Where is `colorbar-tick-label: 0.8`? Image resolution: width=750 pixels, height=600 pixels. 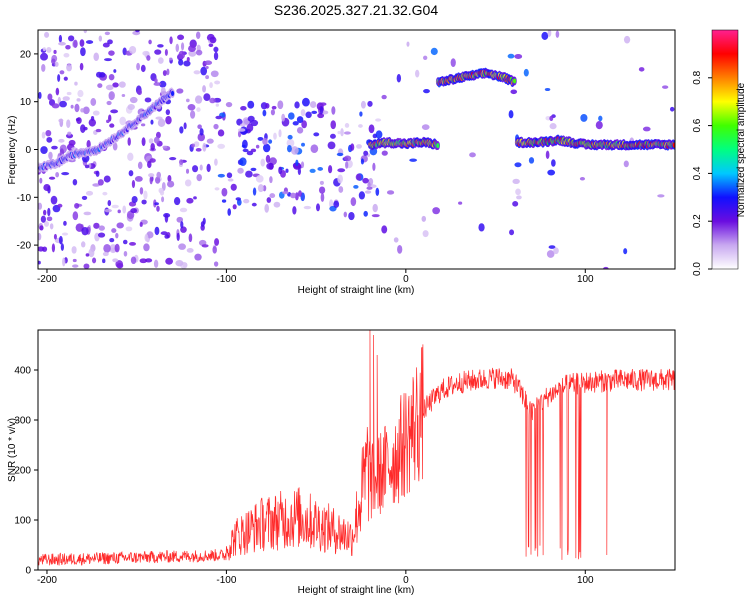
colorbar-tick-label: 0.8 is located at coordinates (697, 77).